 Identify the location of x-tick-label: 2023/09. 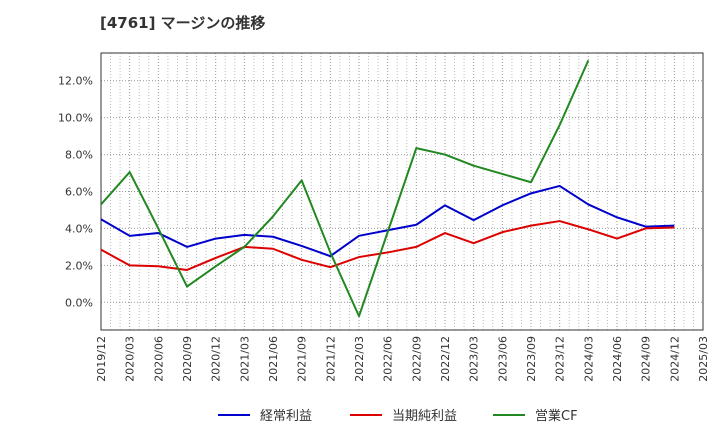
(531, 359).